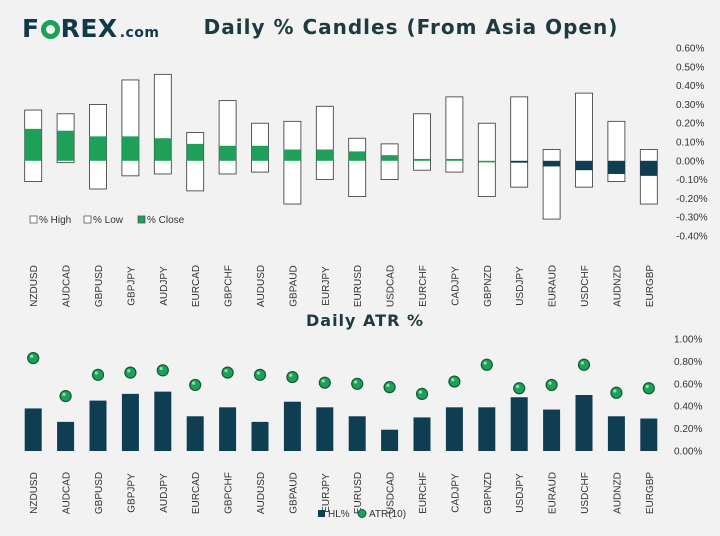  Describe the element at coordinates (196, 286) in the screenshot. I see `candles-category-label: EURCAD` at that location.